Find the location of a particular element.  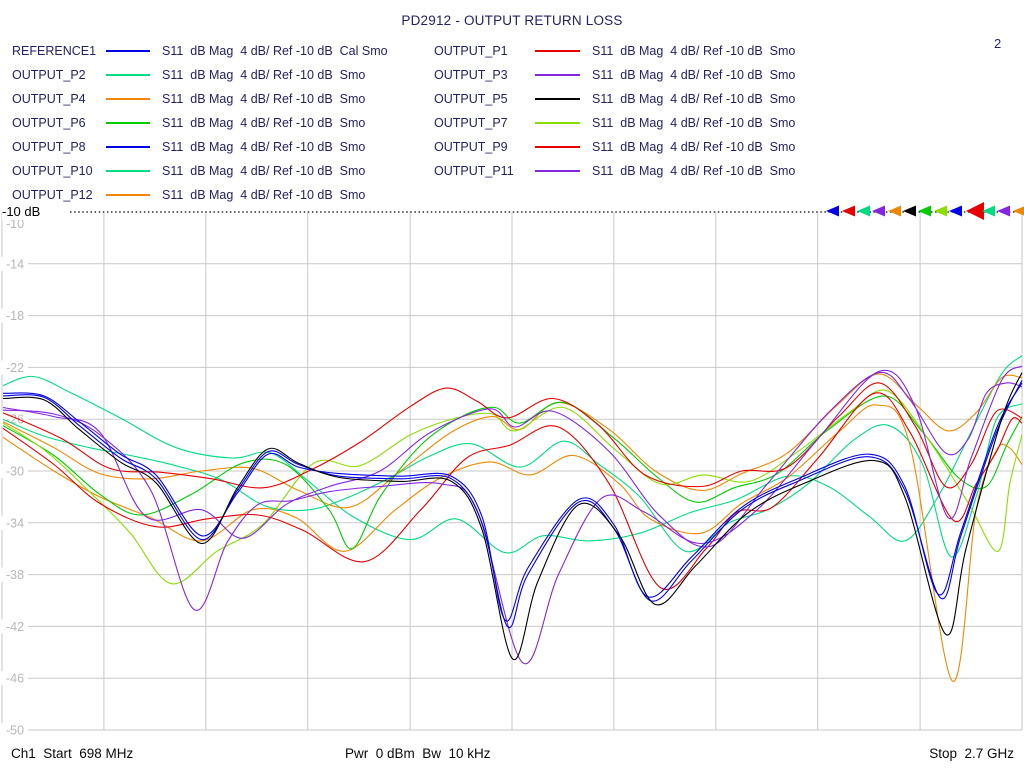

legend-row-output_p9: OUTPUT_P9 S11 dB Mag 4 dB/ Ref -10 dB Smo is located at coordinates (512, 147).